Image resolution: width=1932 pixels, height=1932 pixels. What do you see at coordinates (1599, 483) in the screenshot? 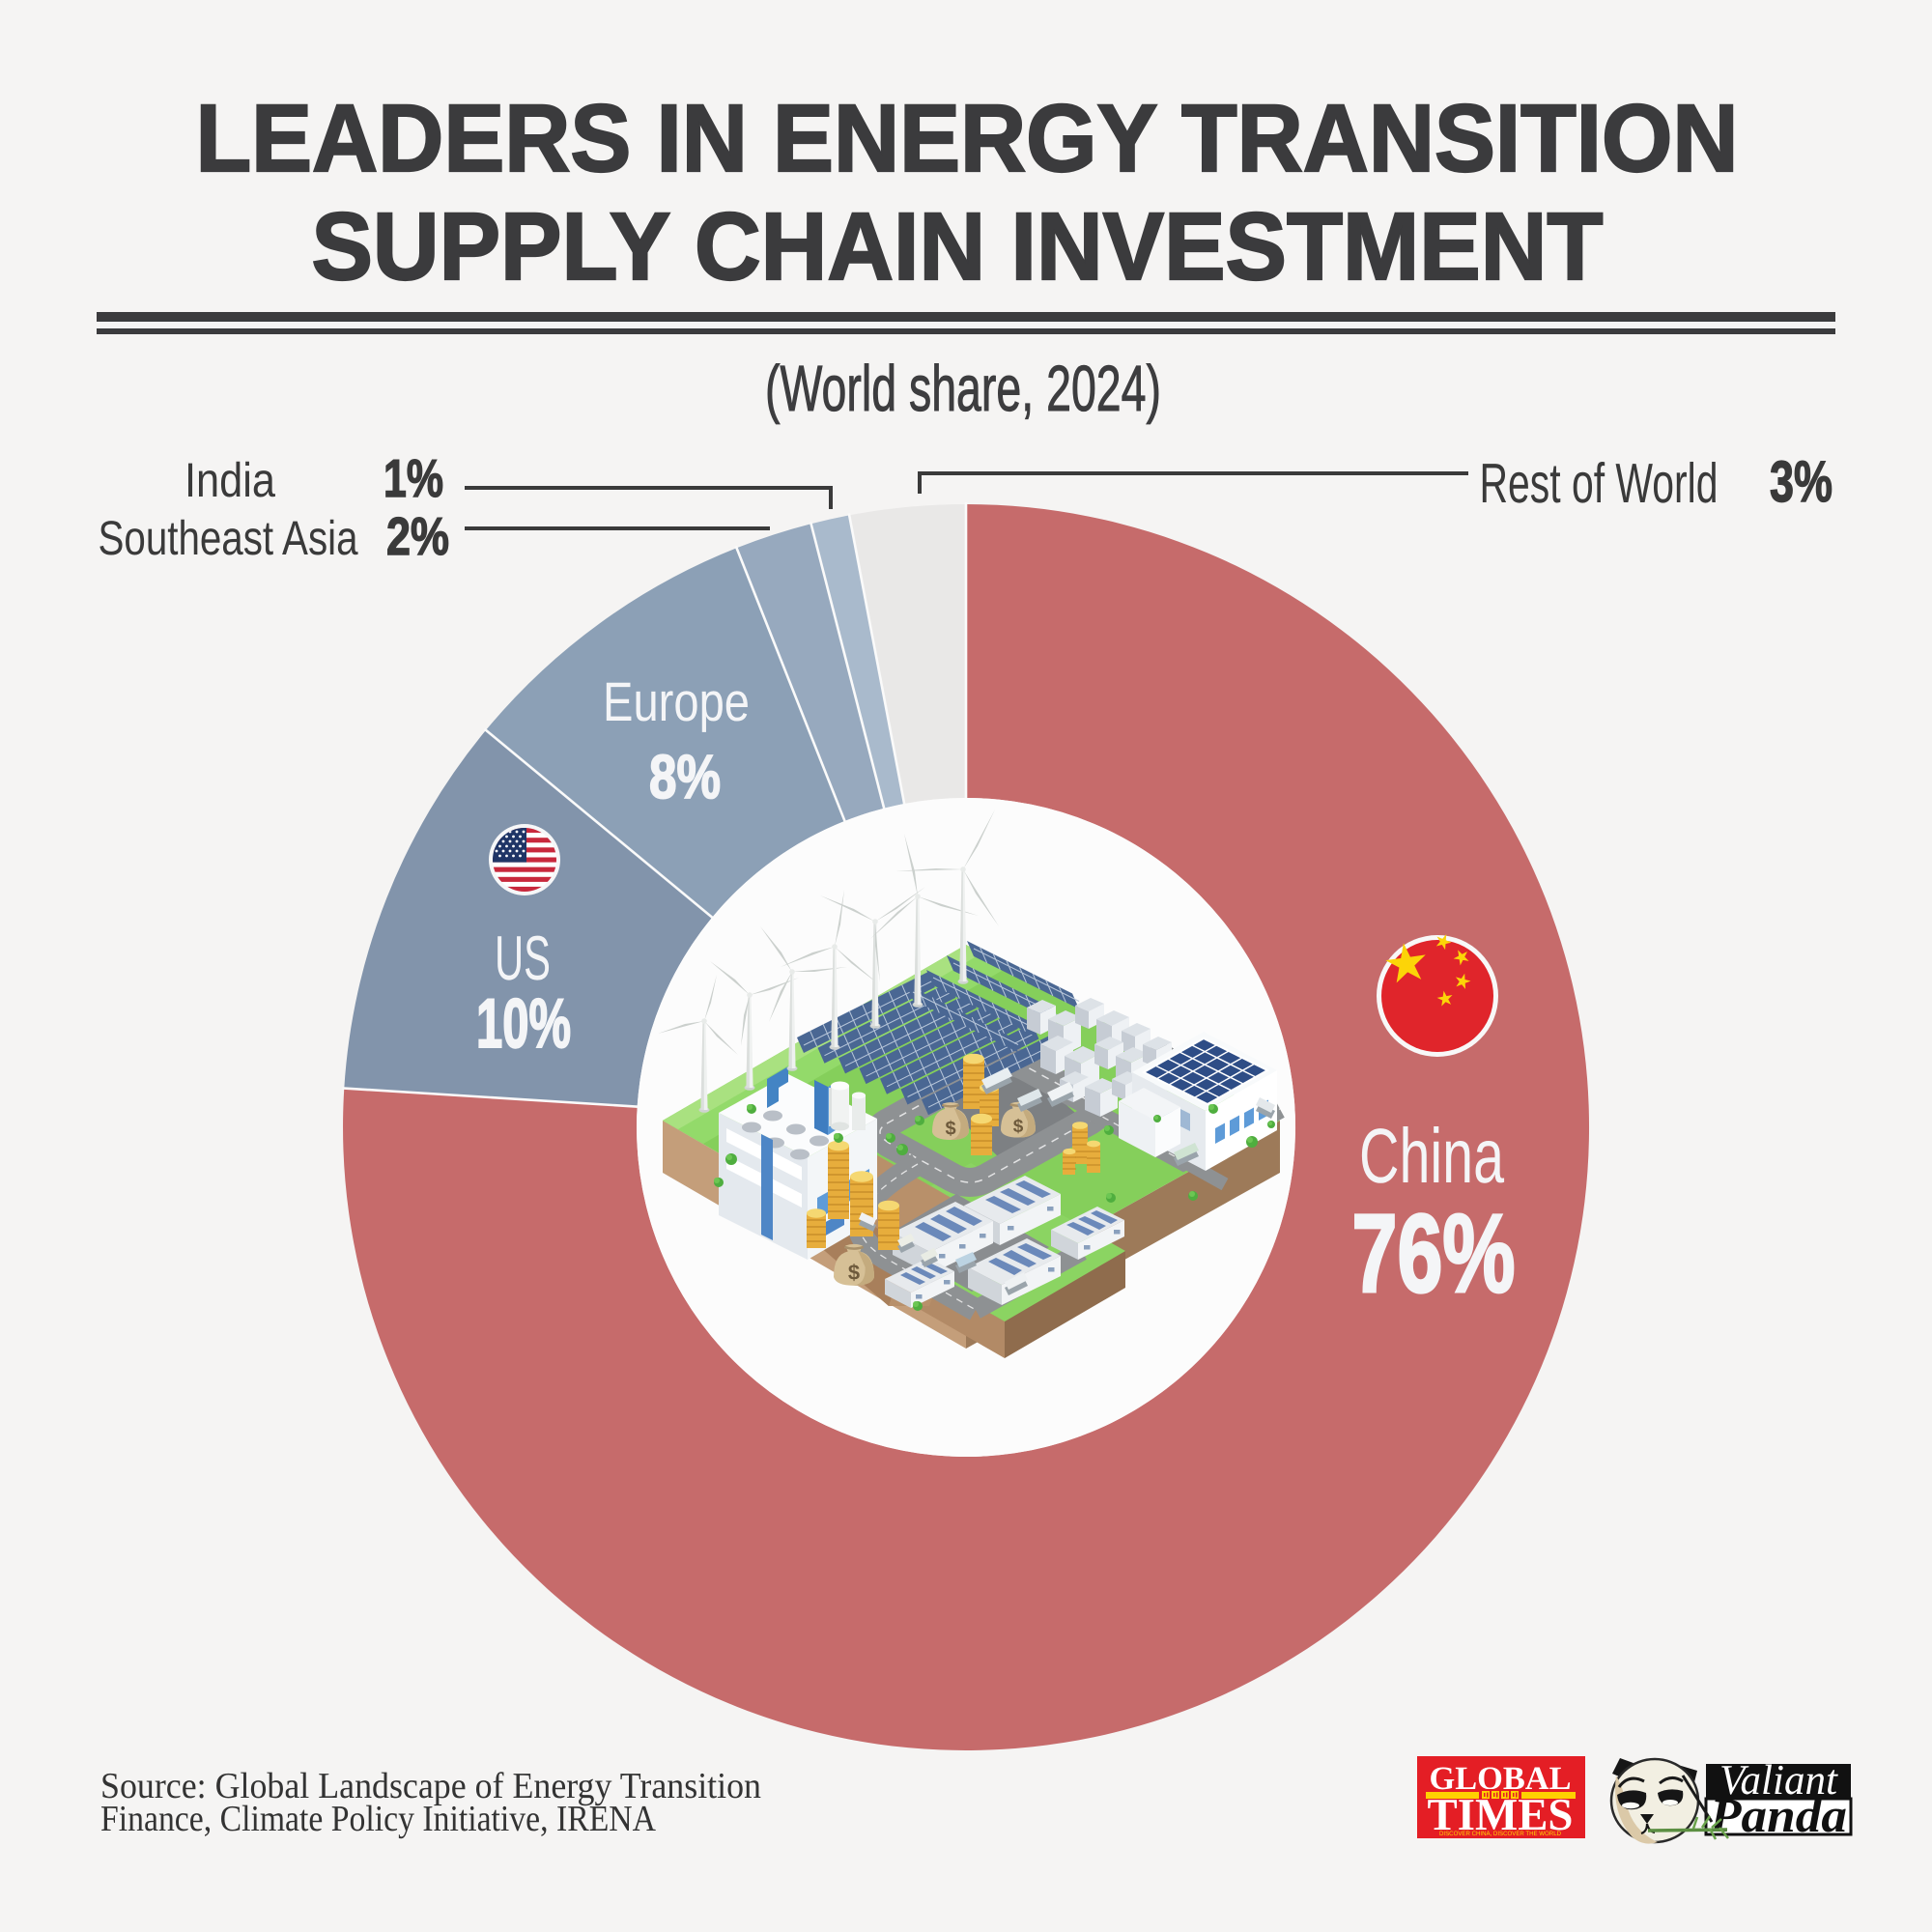
I see `svg-text: Rest of World` at bounding box center [1599, 483].